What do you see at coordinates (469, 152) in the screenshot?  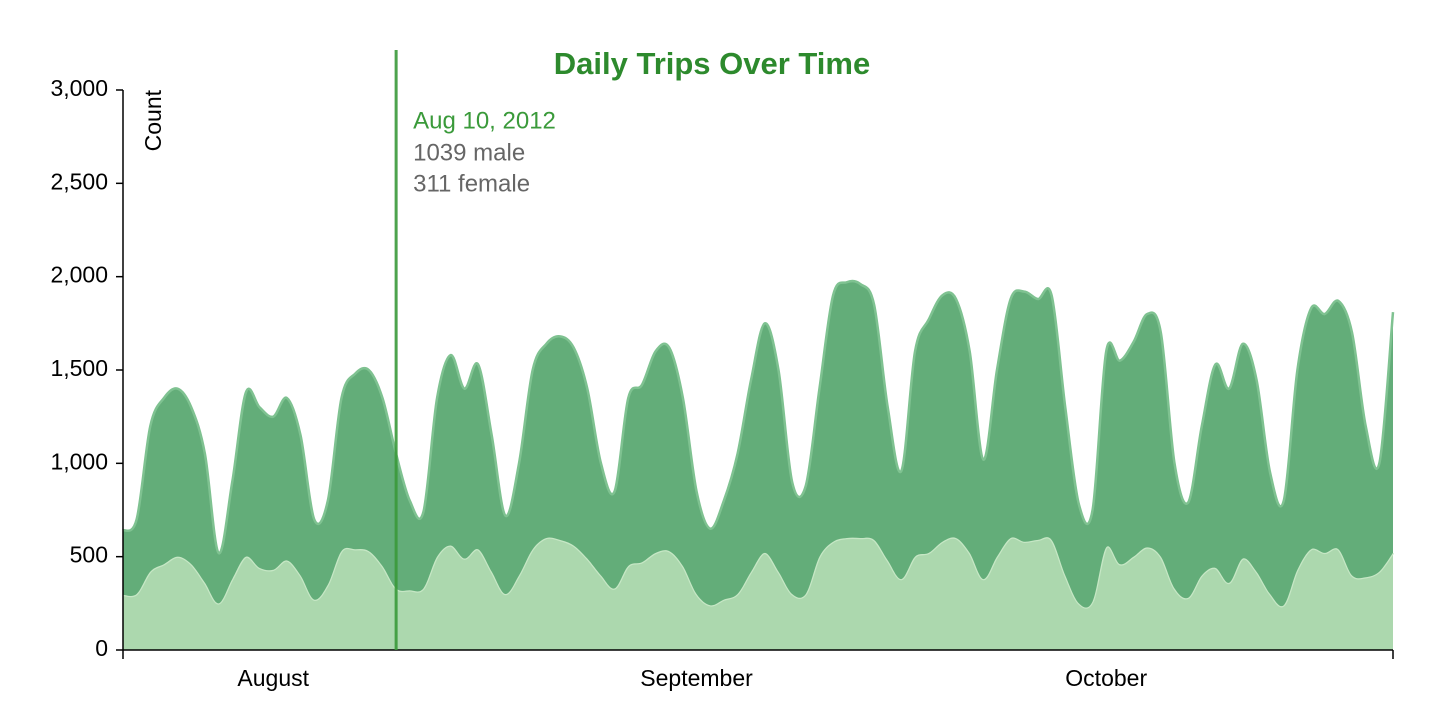 I see `hover-value: 1039 male` at bounding box center [469, 152].